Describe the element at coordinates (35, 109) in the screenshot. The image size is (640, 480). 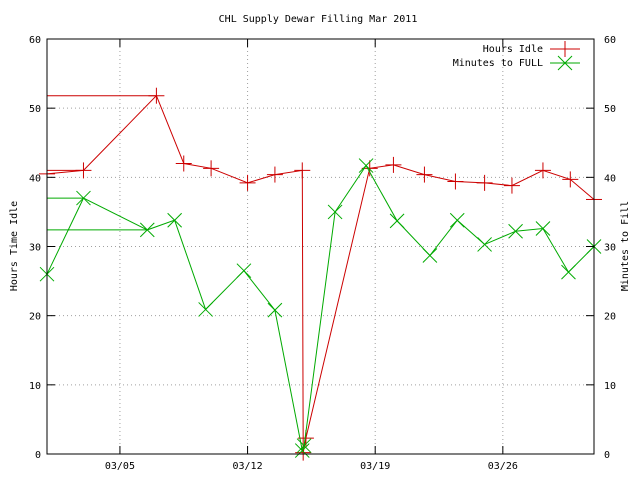
I see `y-tick-label: 50` at that location.